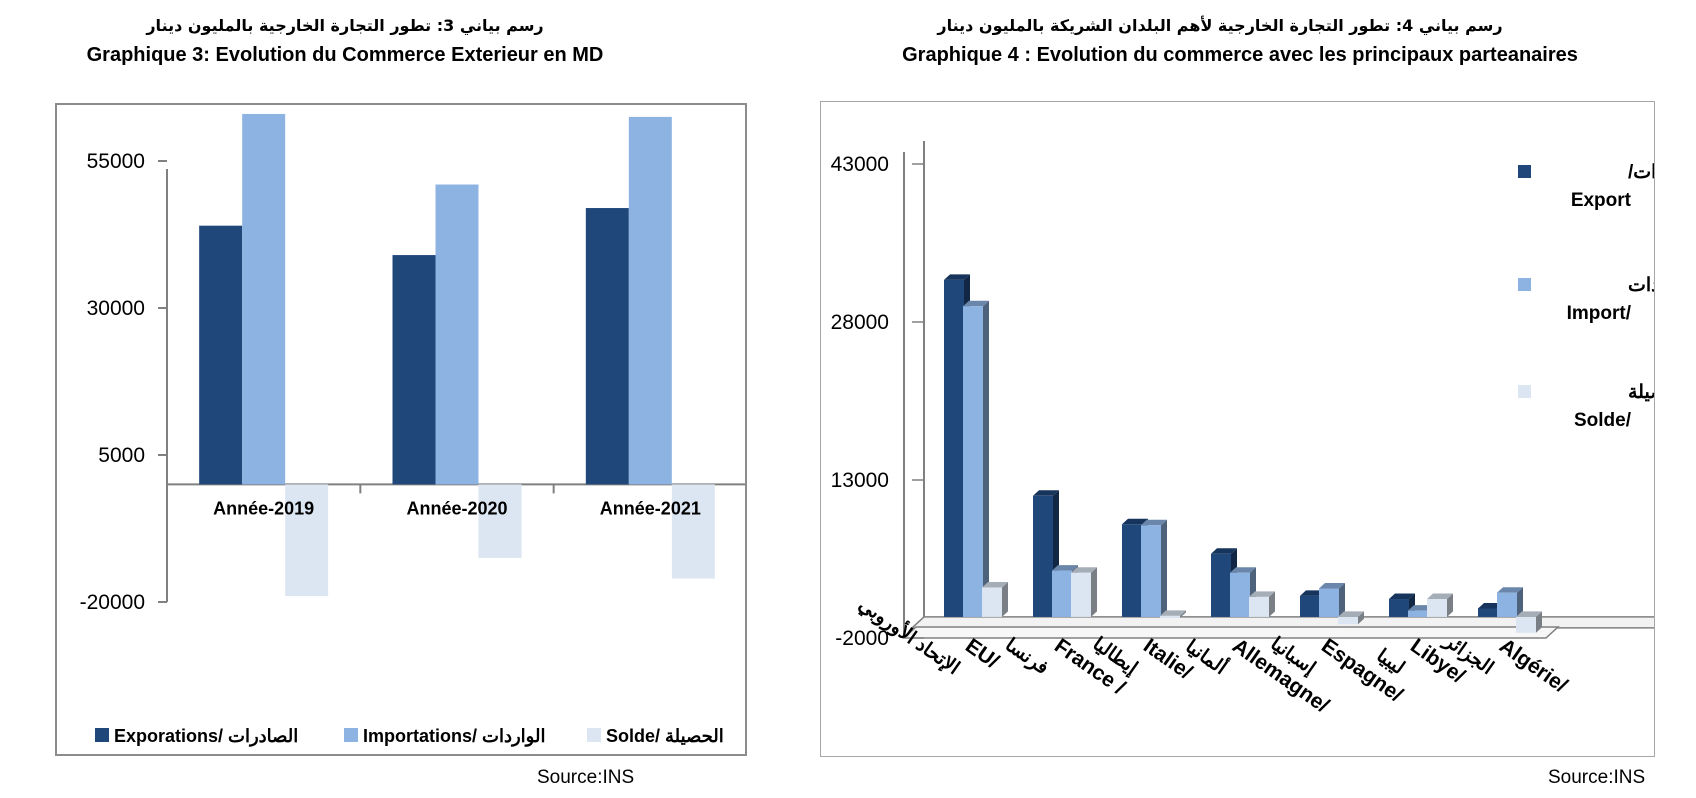 This screenshot has width=1696, height=798. Describe the element at coordinates (121, 455) in the screenshot. I see `y-tick-label: 5000` at that location.